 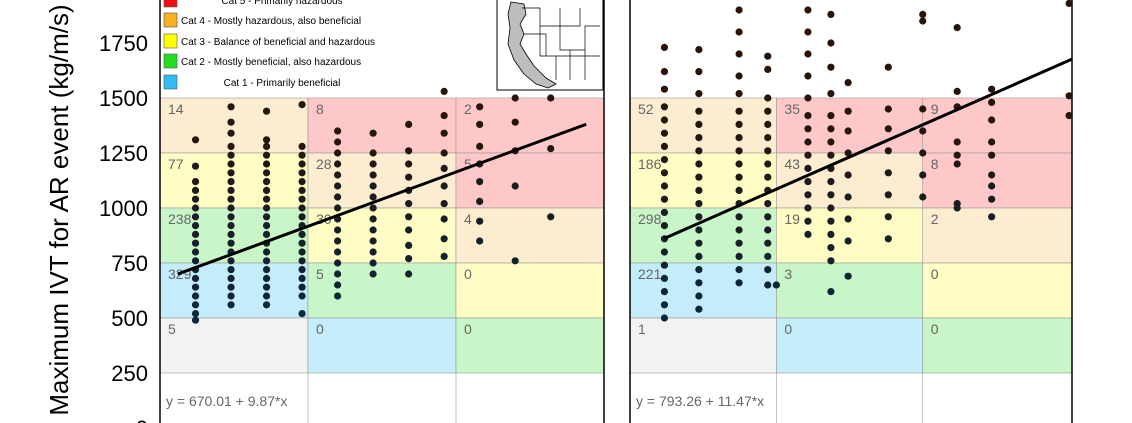 What do you see at coordinates (123, 153) in the screenshot?
I see `y-tick-label: 1250` at bounding box center [123, 153].